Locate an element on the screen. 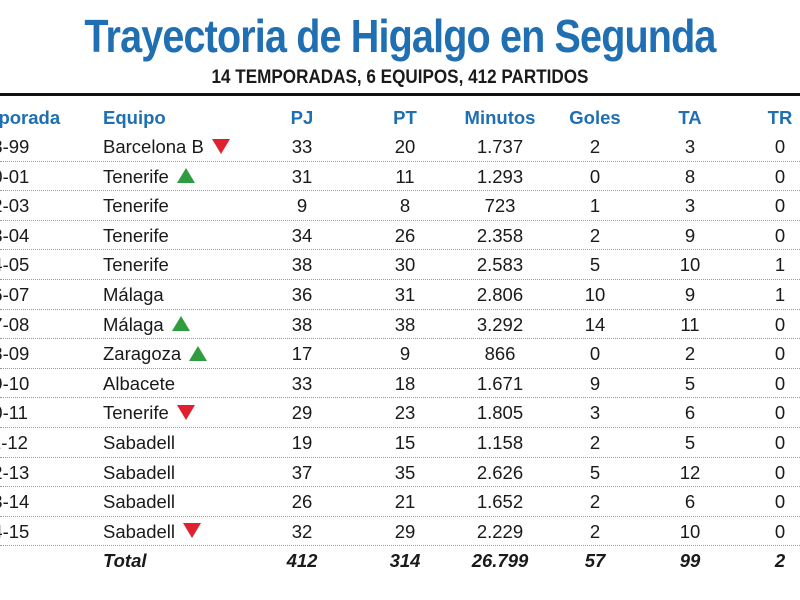 This screenshot has width=800, height=600. cell-goles-text: 9 is located at coordinates (595, 383).